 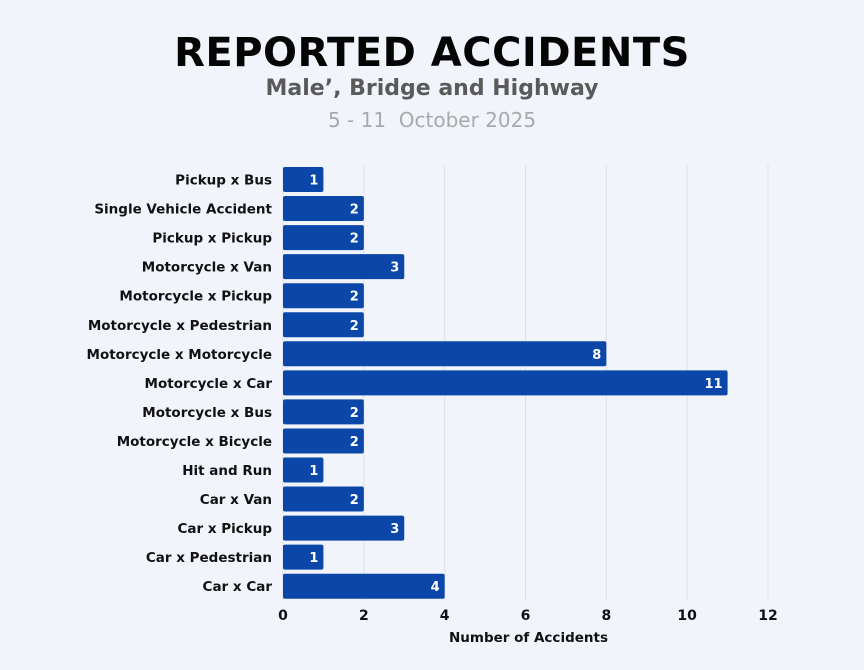 I want to click on category-label: Car x Van, so click(x=236, y=500).